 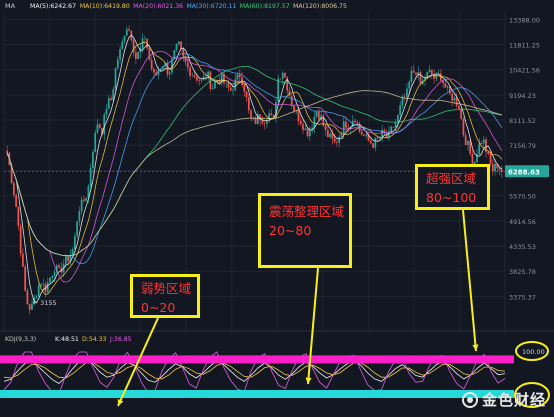 I want to click on kdj-legend-d: D:54.33, so click(x=94, y=339).